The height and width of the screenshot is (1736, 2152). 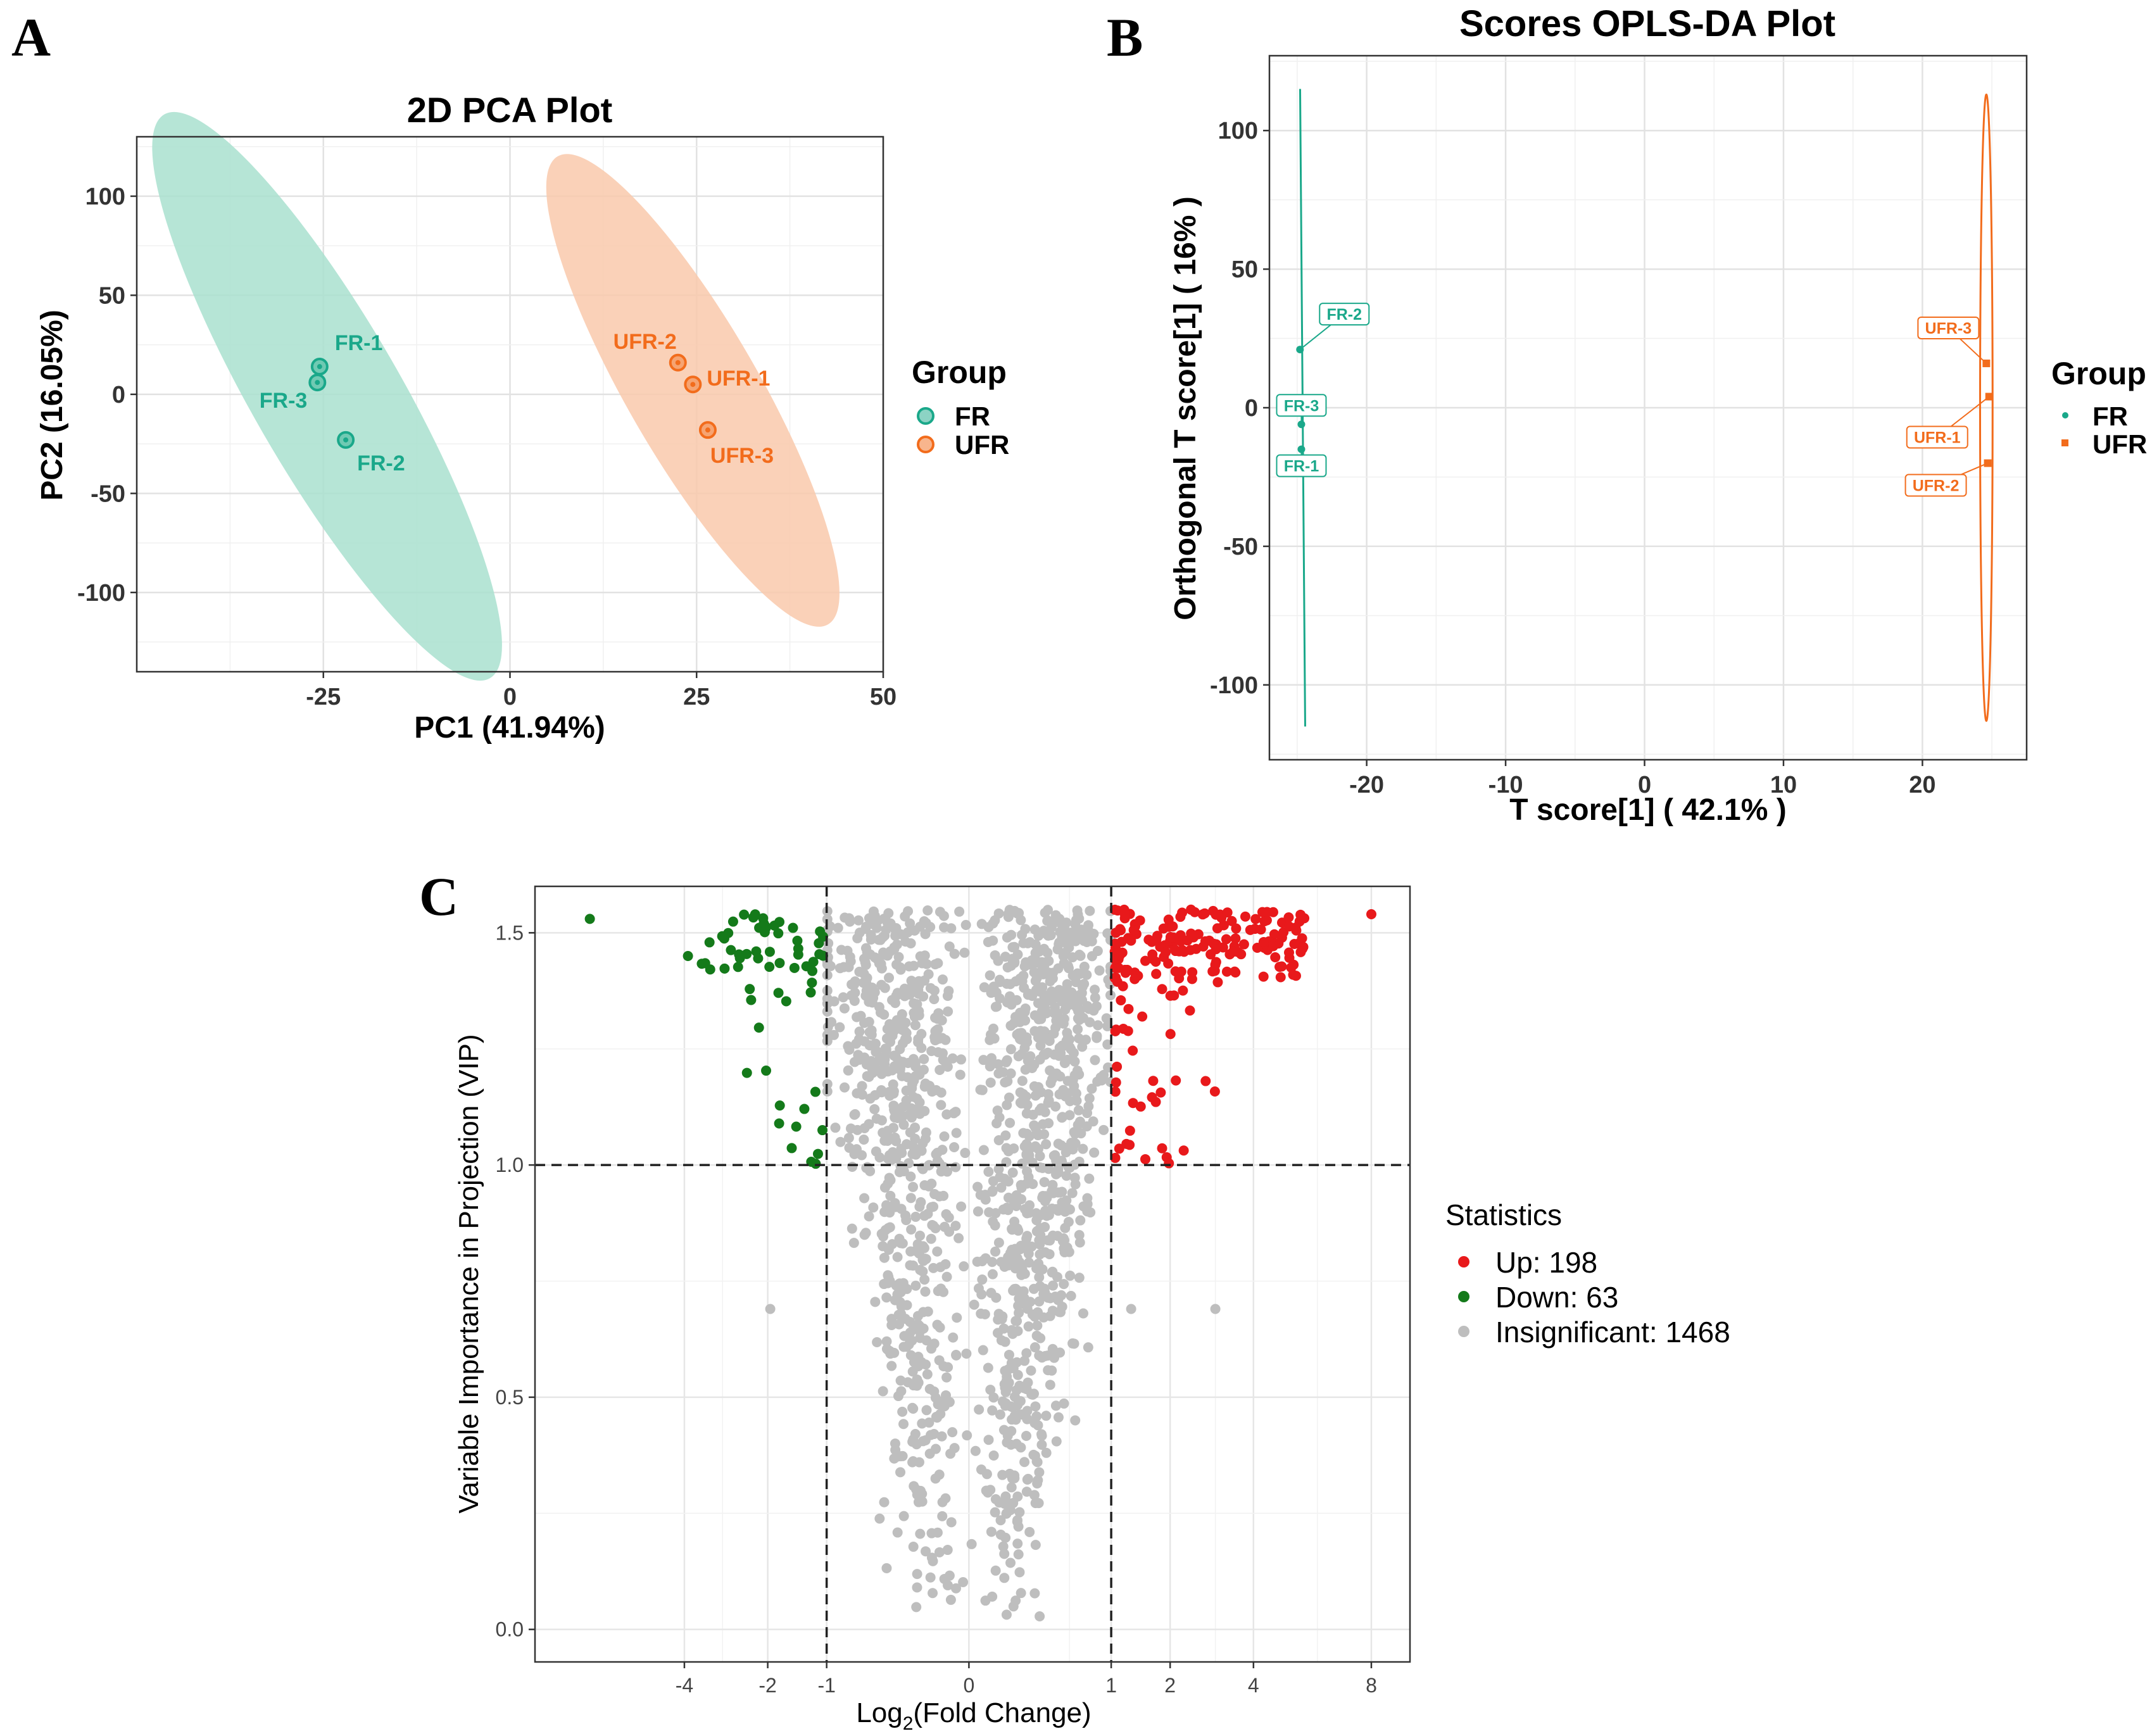 I want to click on volcano-point-outlier-up, so click(x=1371, y=914).